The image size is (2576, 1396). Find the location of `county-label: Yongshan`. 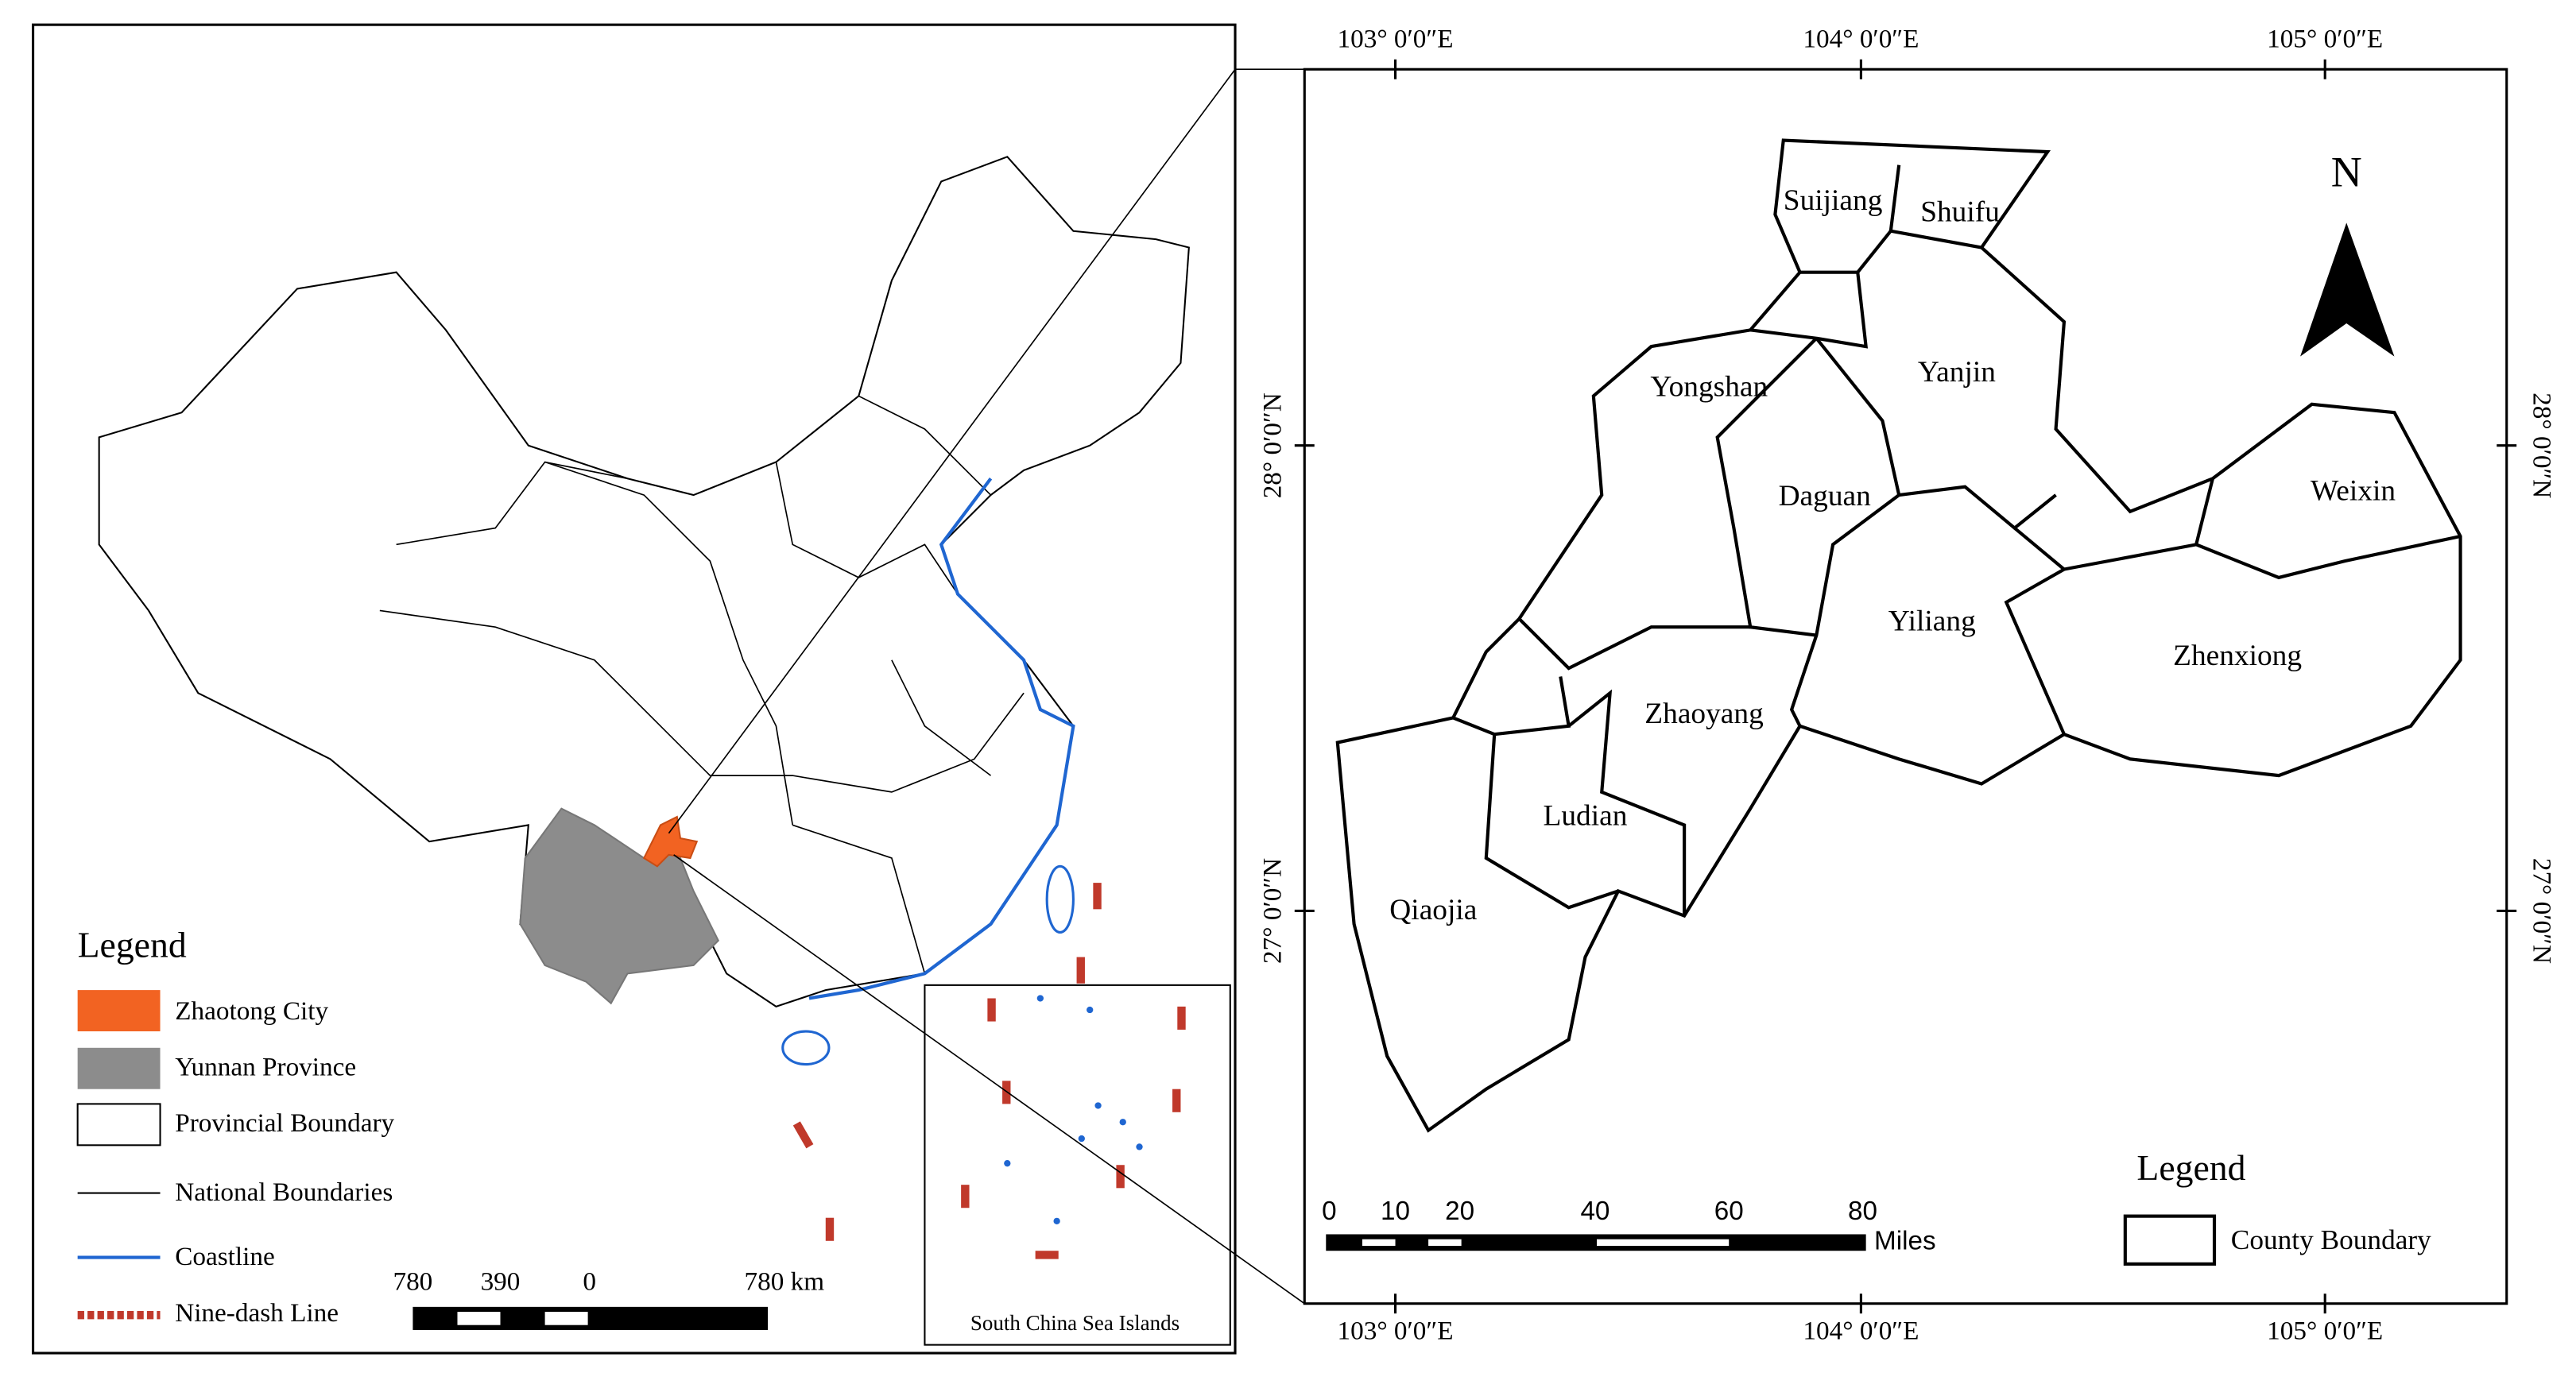

county-label: Yongshan is located at coordinates (1709, 387).